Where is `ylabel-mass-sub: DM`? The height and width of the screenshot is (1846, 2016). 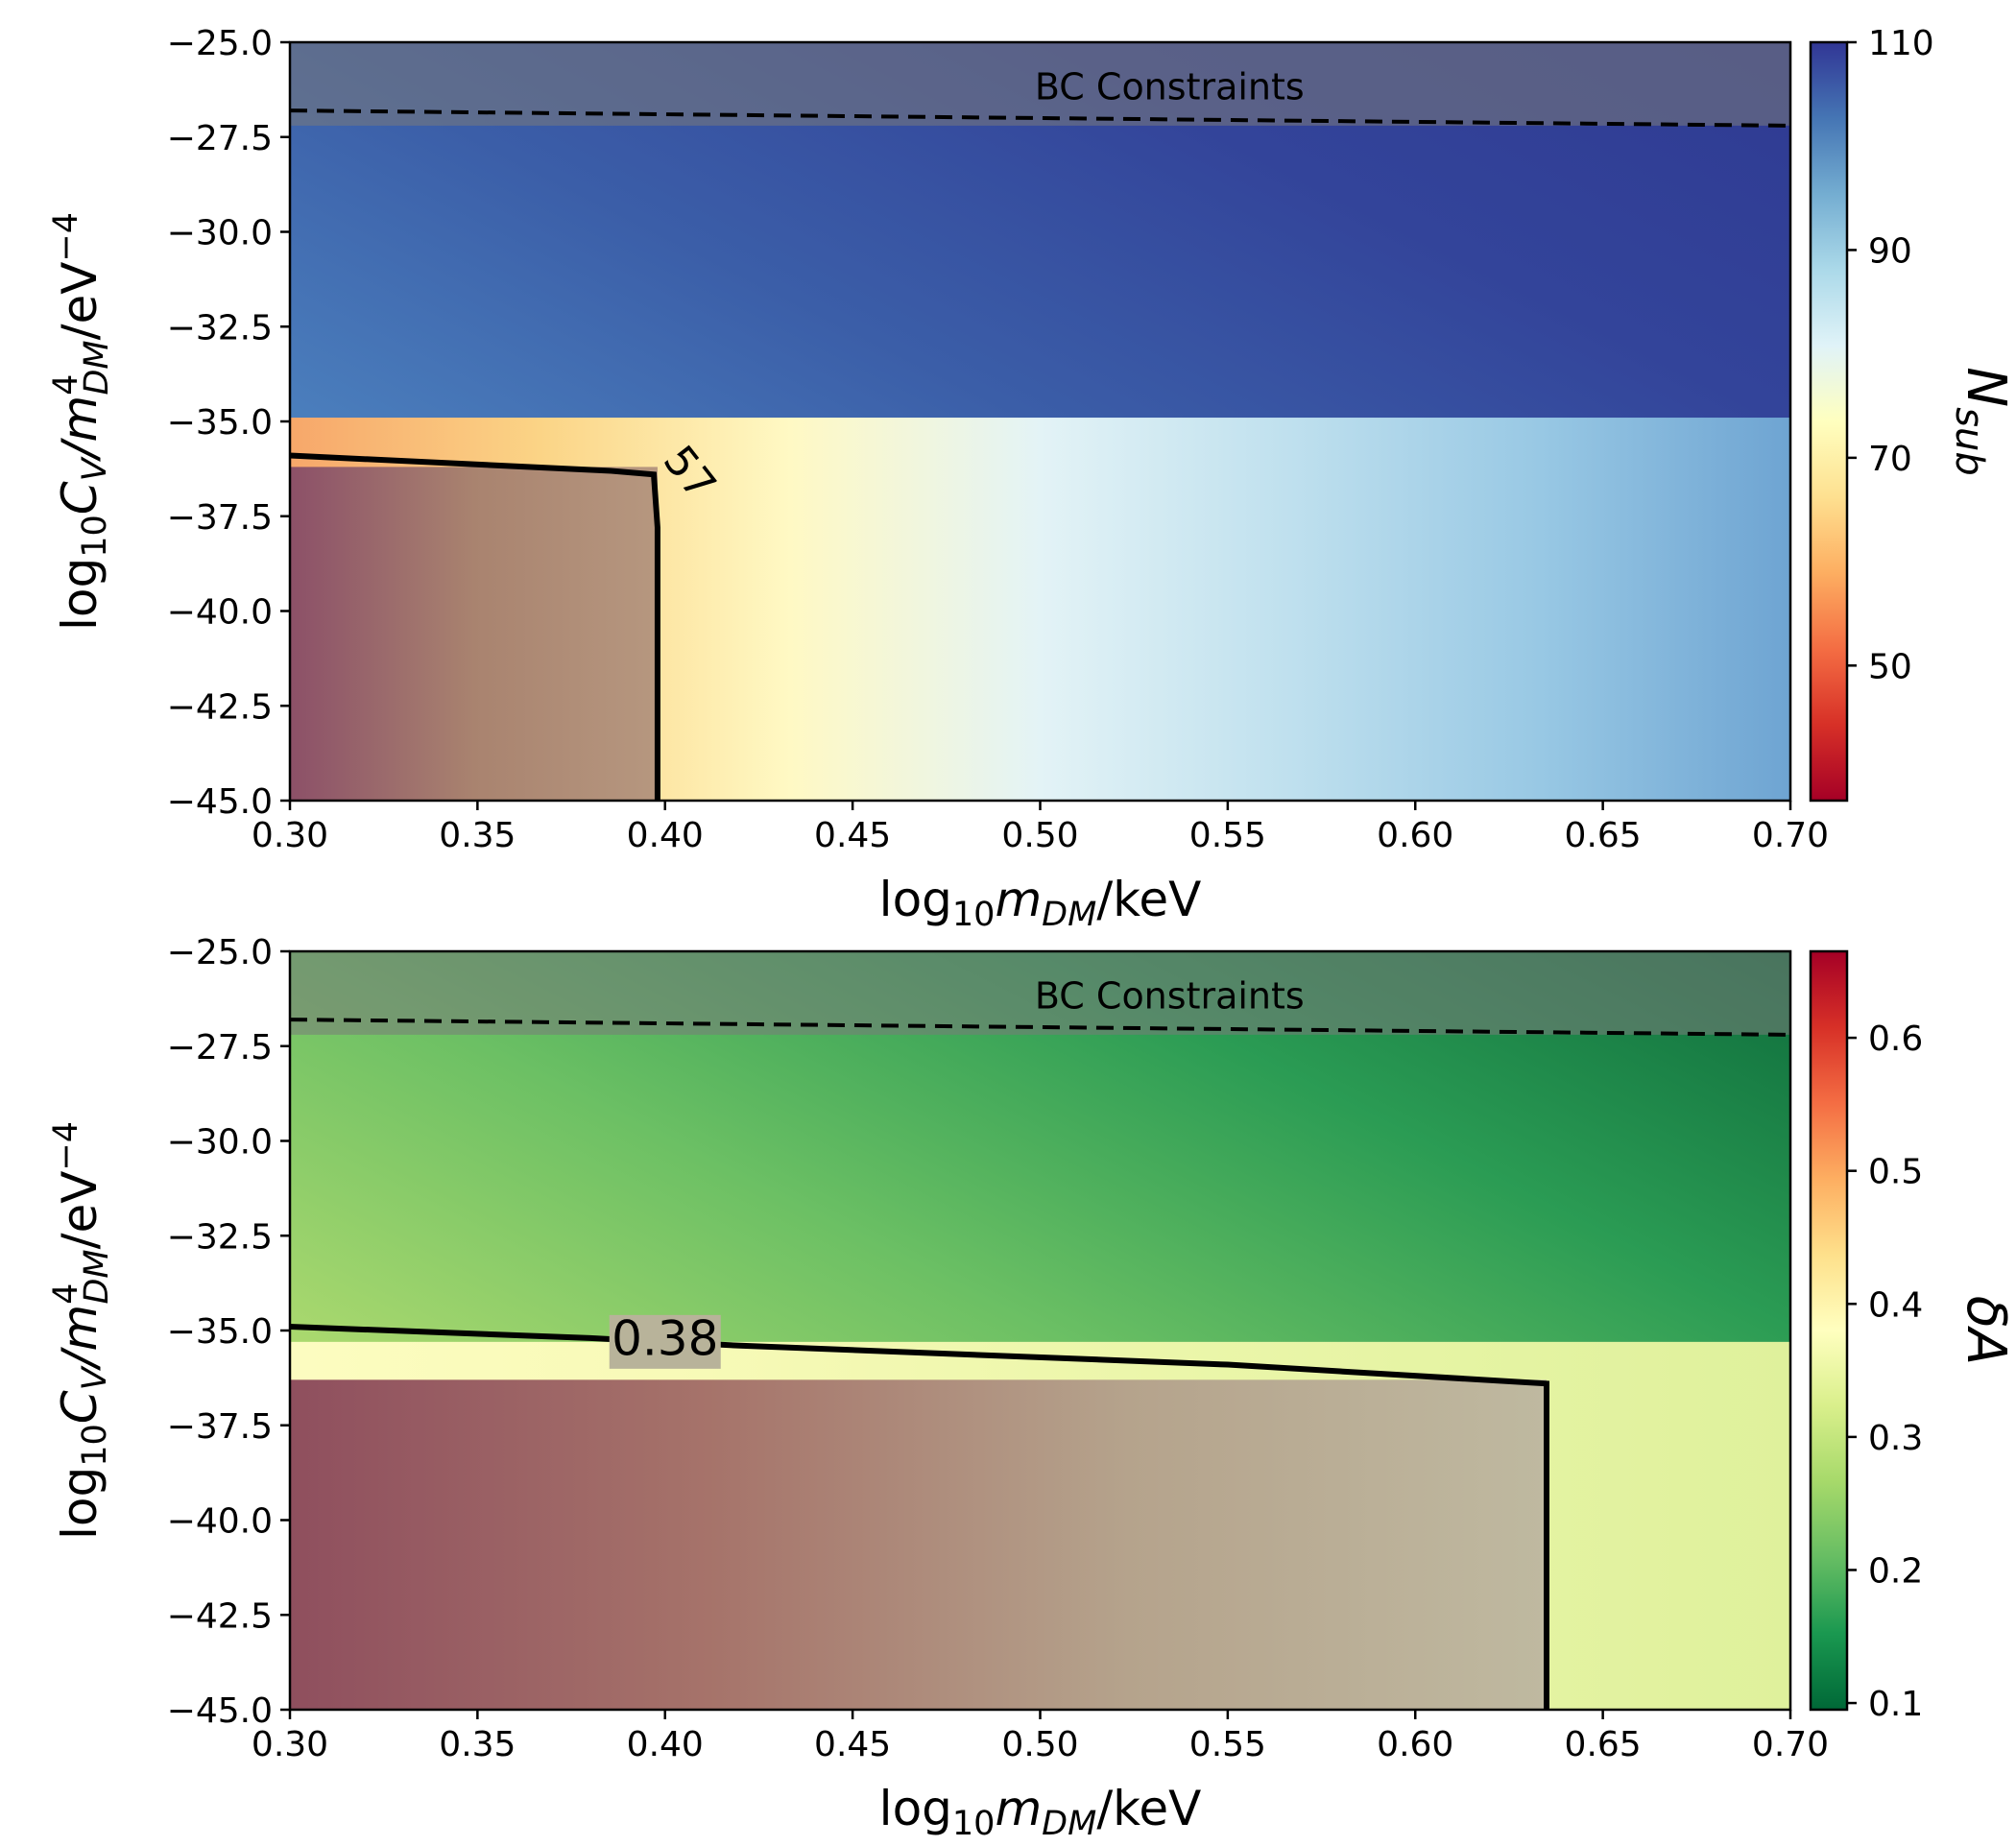
ylabel-mass-sub: DM is located at coordinates (97, 367).